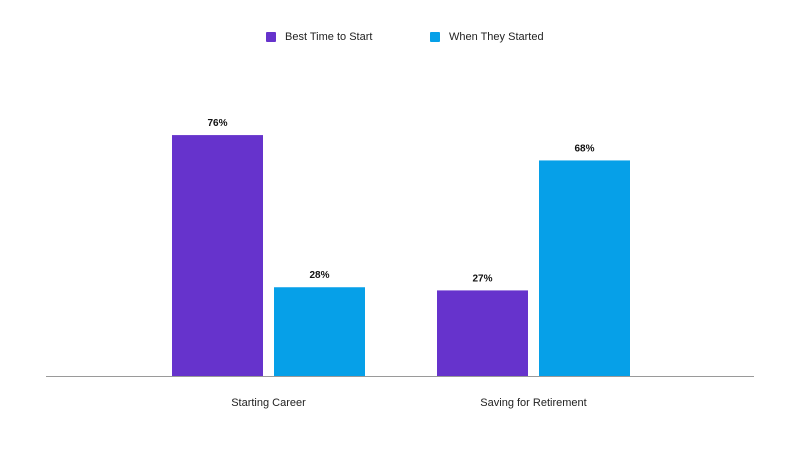 Image resolution: width=800 pixels, height=450 pixels. What do you see at coordinates (584, 148) in the screenshot?
I see `data-label-when-they-started-1: 68%` at bounding box center [584, 148].